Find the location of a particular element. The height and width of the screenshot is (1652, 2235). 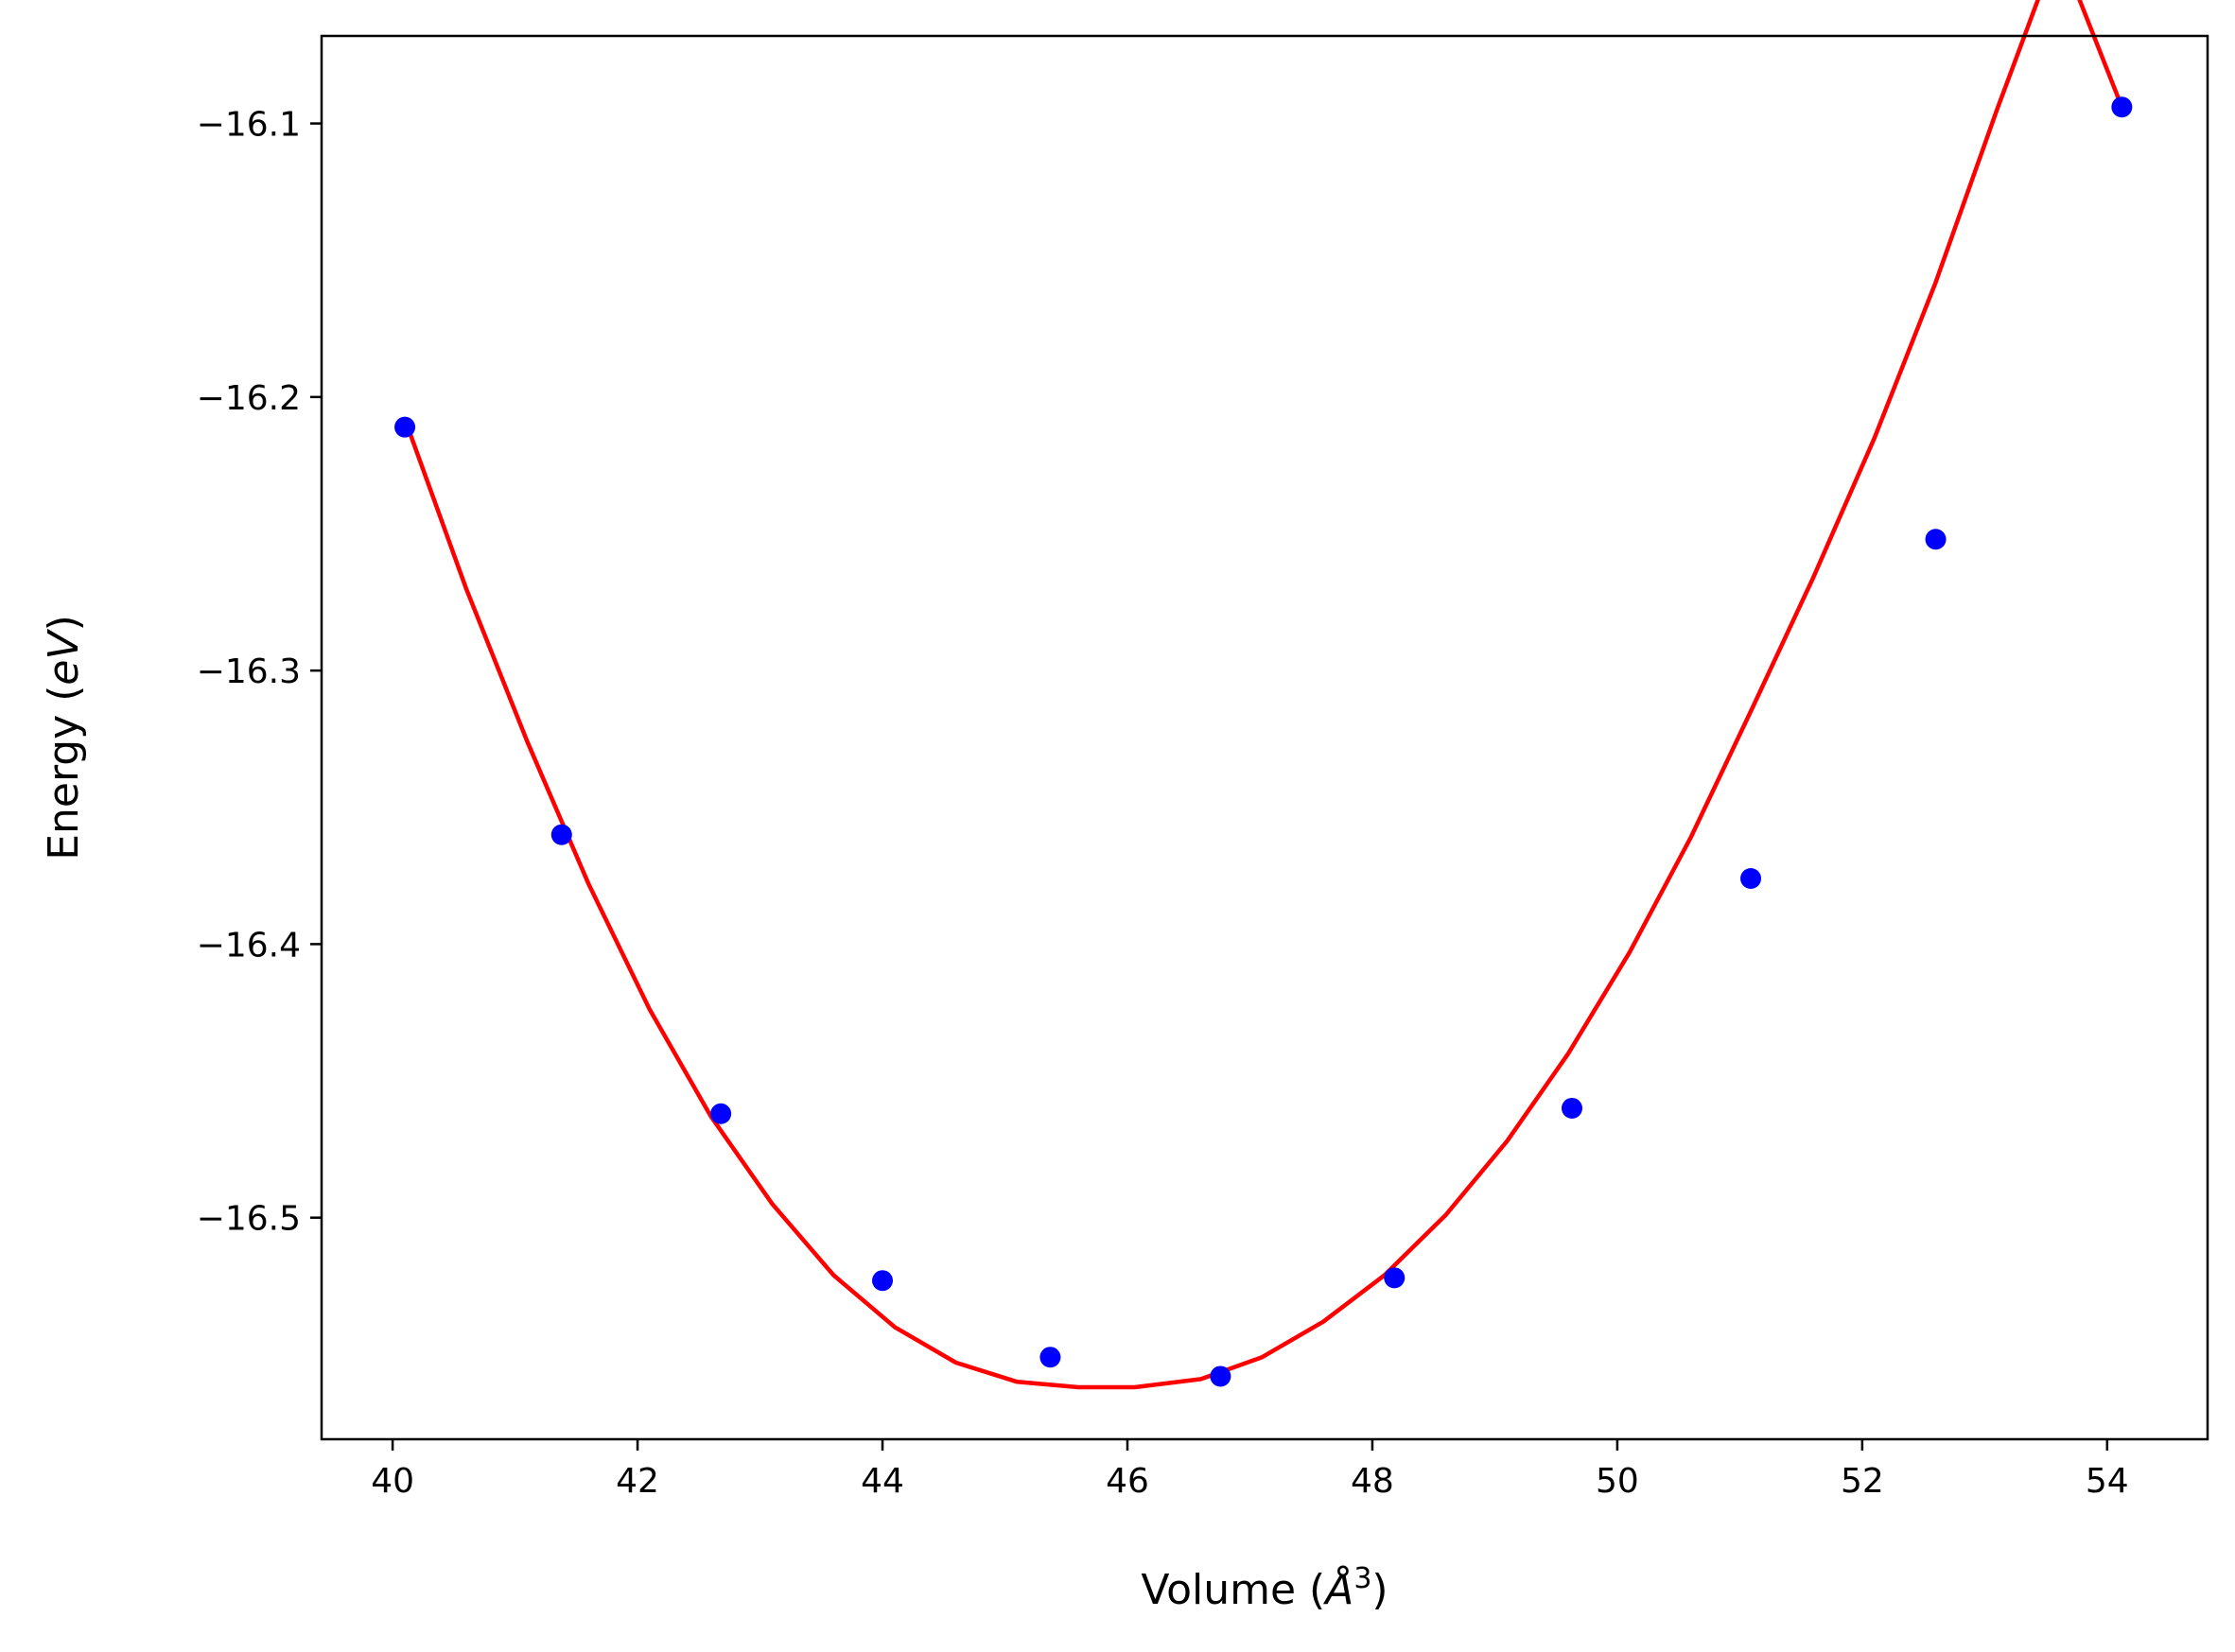

y-axis-label: Energy (eV) is located at coordinates (64, 738).